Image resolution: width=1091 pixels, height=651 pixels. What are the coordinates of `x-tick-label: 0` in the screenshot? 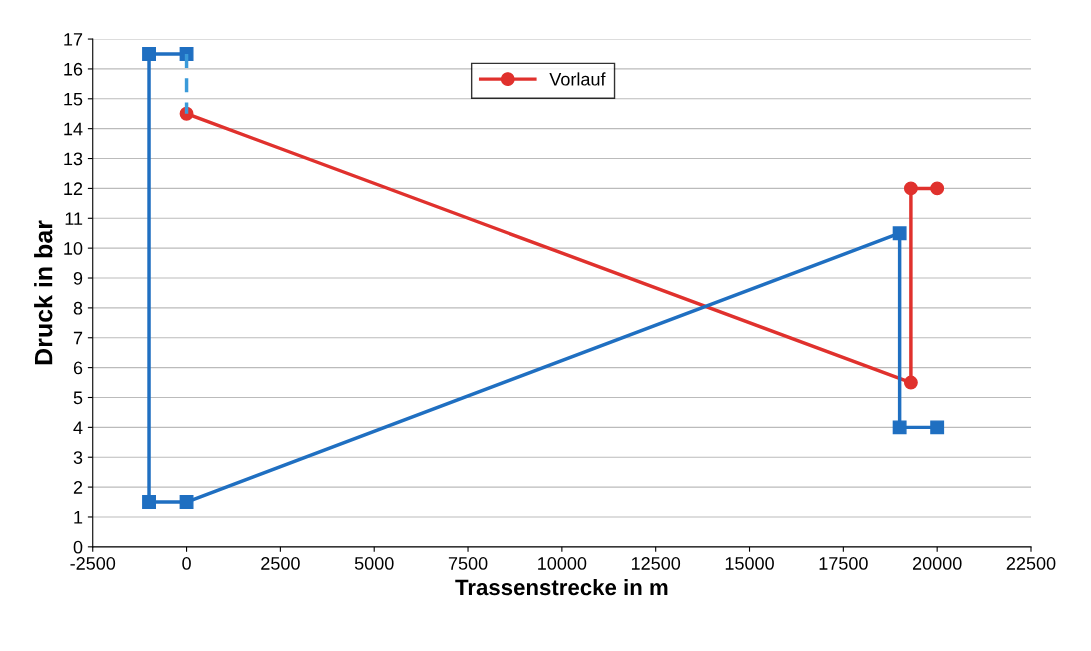 It's located at (186, 563).